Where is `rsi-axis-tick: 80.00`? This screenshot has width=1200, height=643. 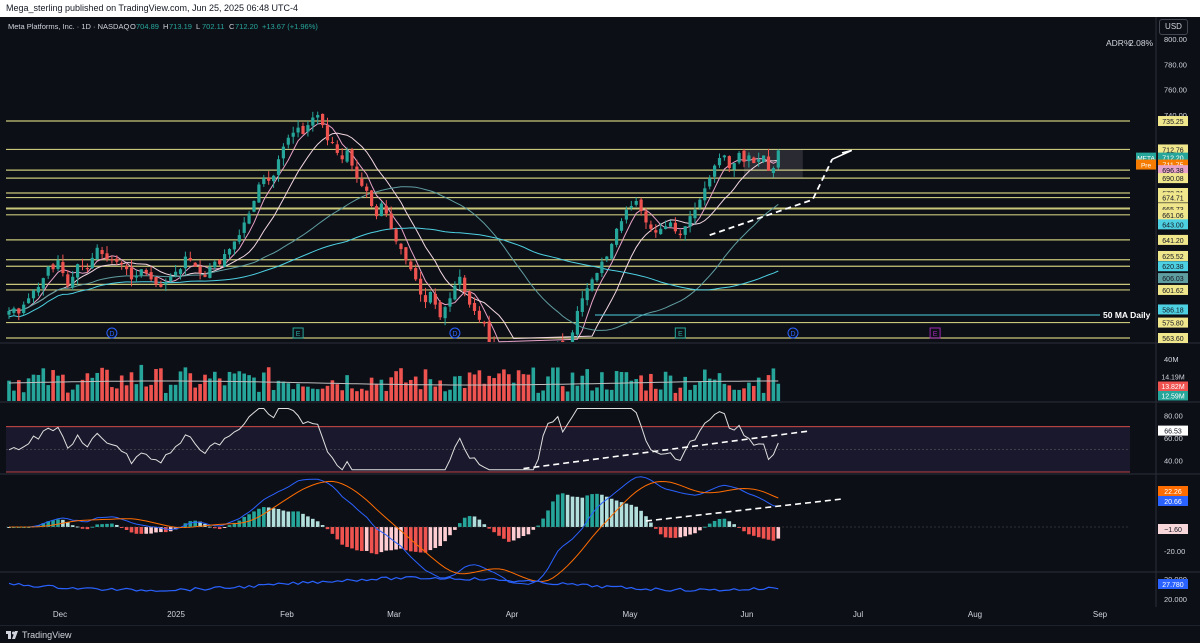
rsi-axis-tick: 80.00 is located at coordinates (1173, 415).